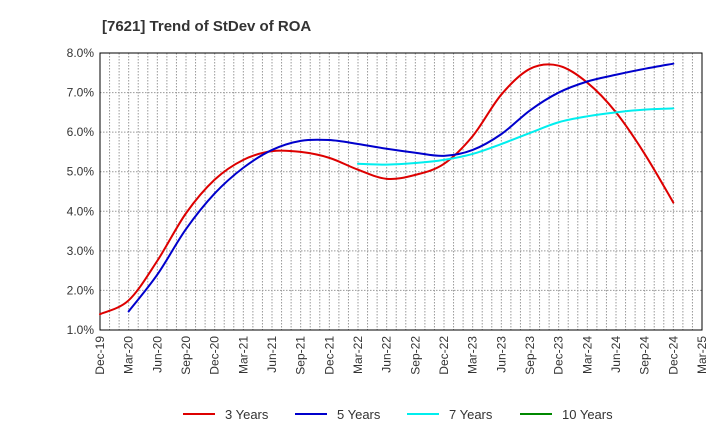  Describe the element at coordinates (206, 26) in the screenshot. I see `chart-title: [7621] Trend of StDev of ROA` at that location.